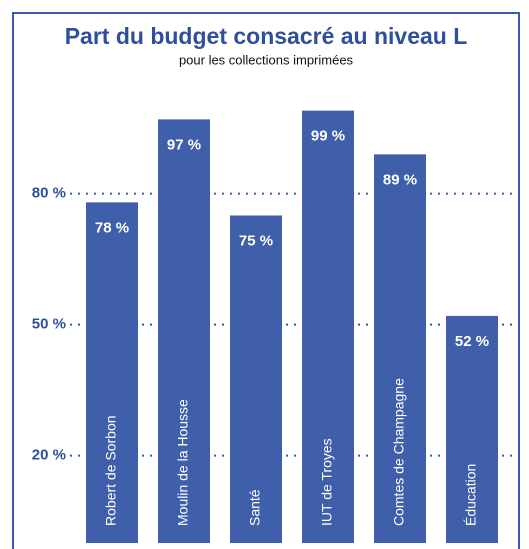  I want to click on value-label: 99 %, so click(328, 136).